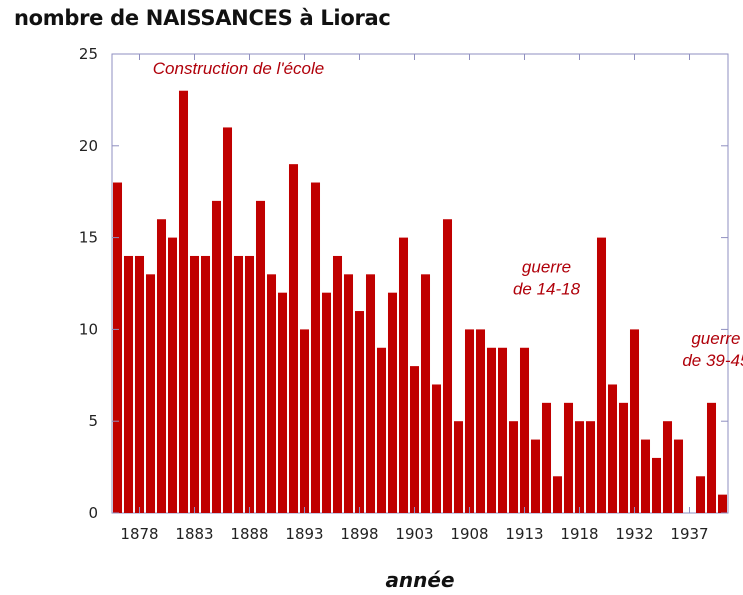 The height and width of the screenshot is (595, 743). I want to click on y-tick-label: 15, so click(88, 238).